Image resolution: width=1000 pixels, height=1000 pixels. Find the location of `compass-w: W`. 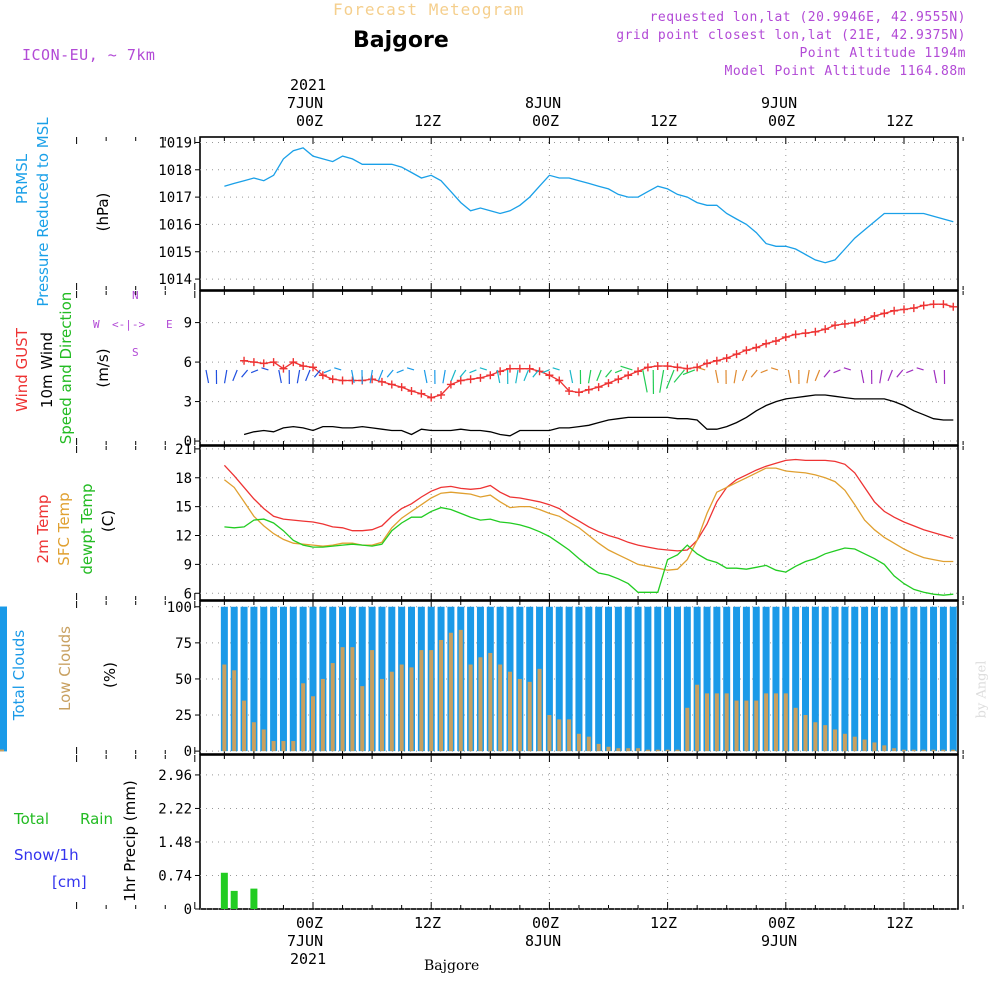

compass-w: W is located at coordinates (96, 324).